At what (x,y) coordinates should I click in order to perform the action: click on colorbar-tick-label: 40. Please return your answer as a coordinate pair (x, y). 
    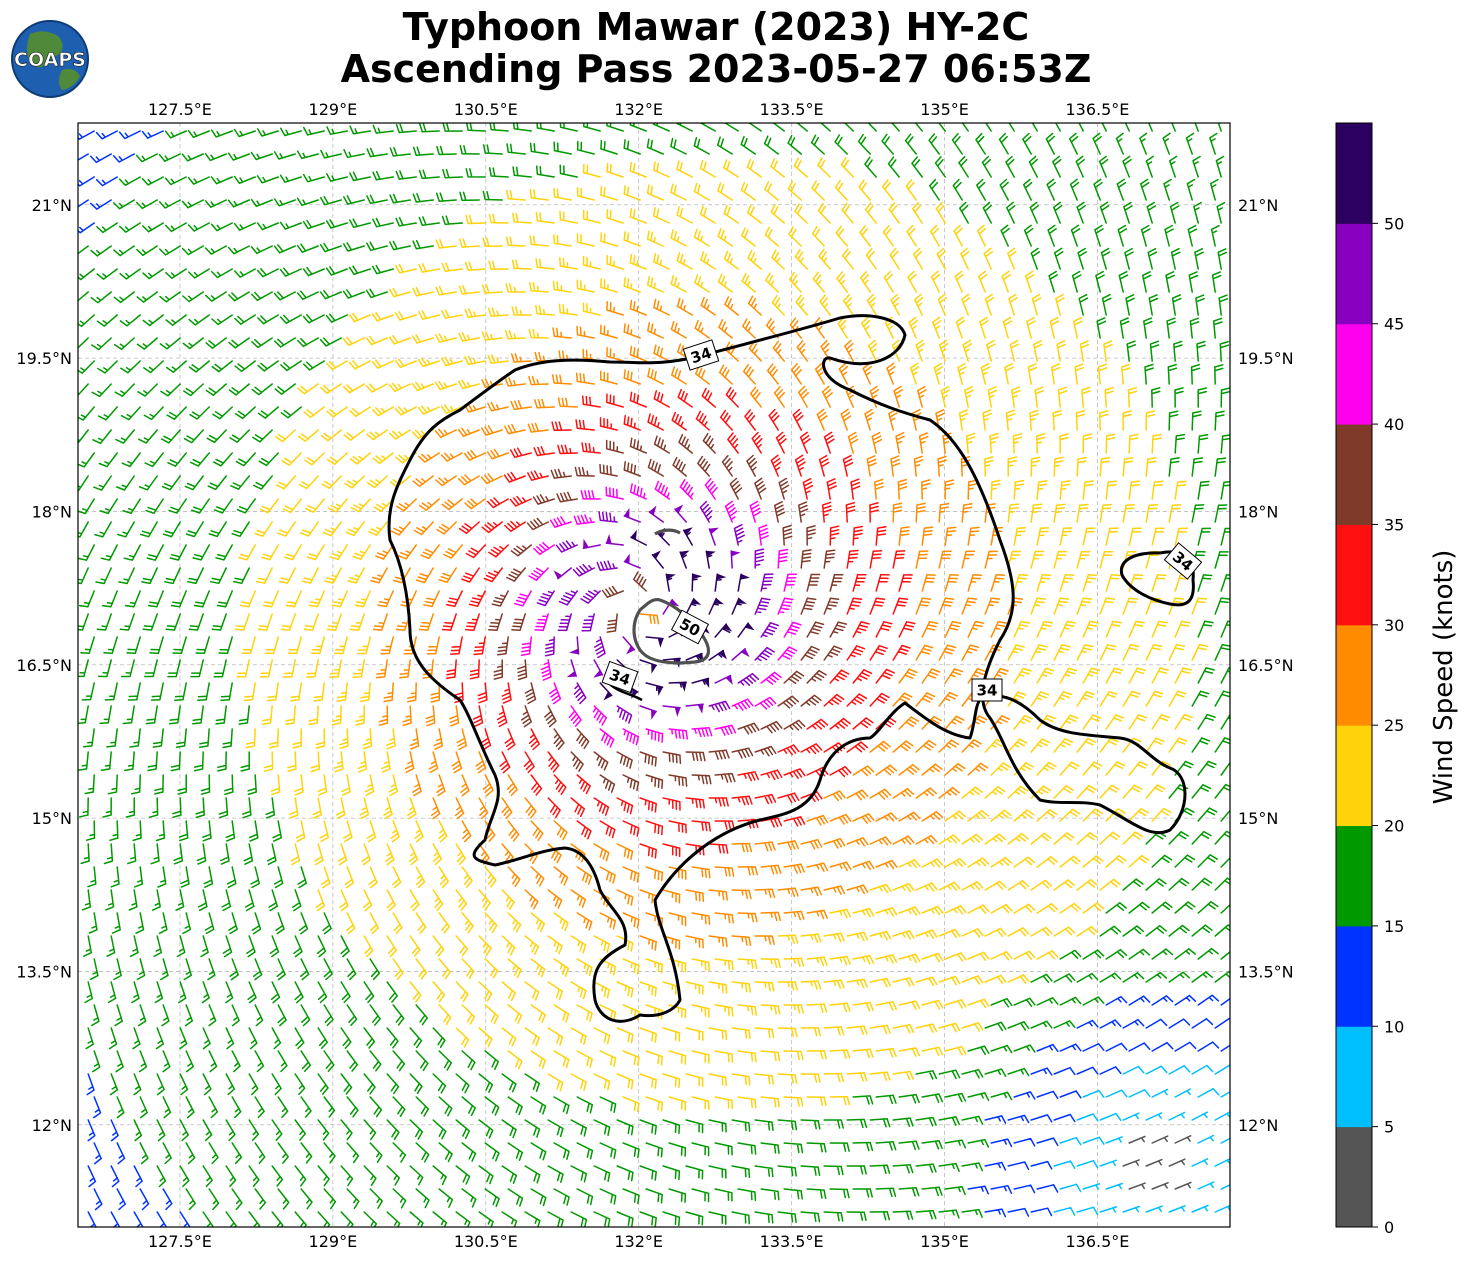
    Looking at the image, I should click on (1394, 424).